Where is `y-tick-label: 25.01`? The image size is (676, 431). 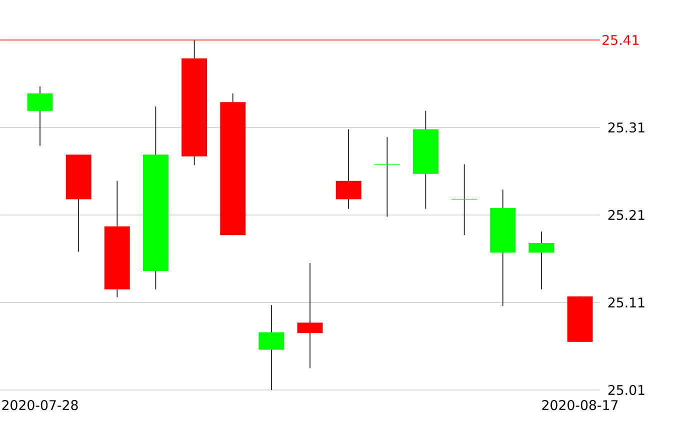 y-tick-label: 25.01 is located at coordinates (626, 390).